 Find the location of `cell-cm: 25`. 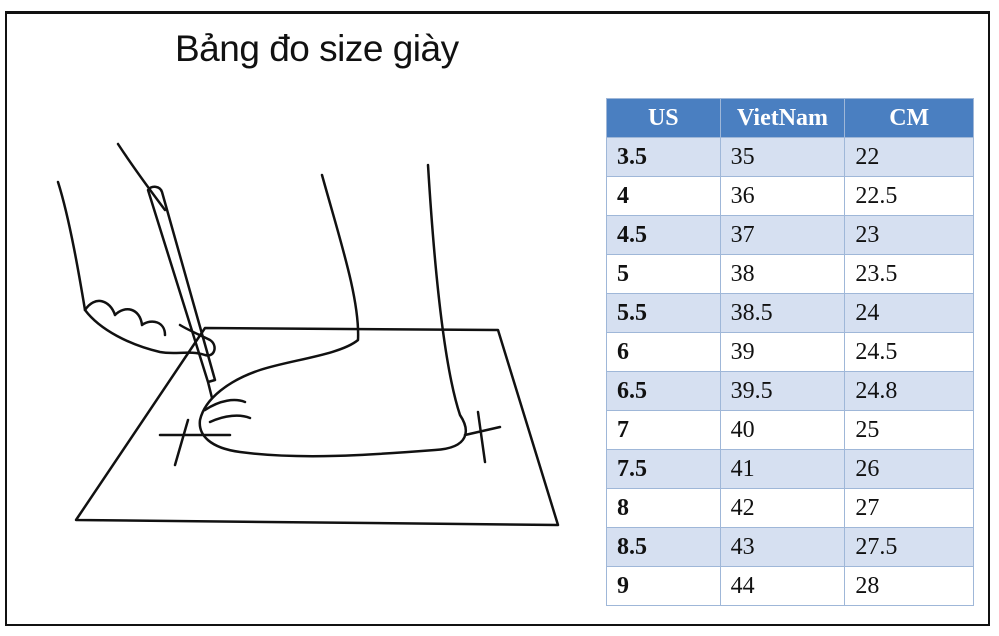

cell-cm: 25 is located at coordinates (909, 430).